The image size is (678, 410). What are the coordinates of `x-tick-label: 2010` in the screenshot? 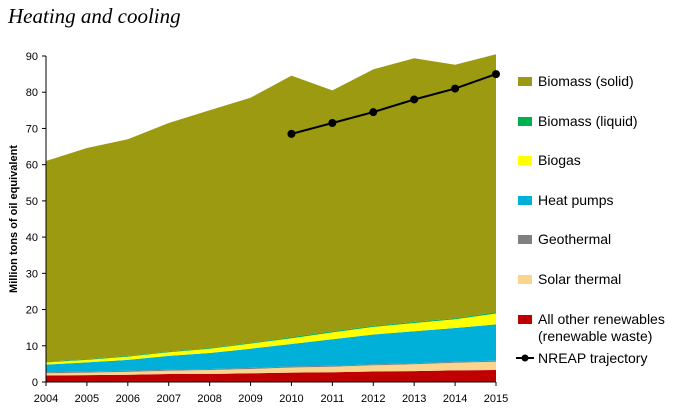 It's located at (291, 399).